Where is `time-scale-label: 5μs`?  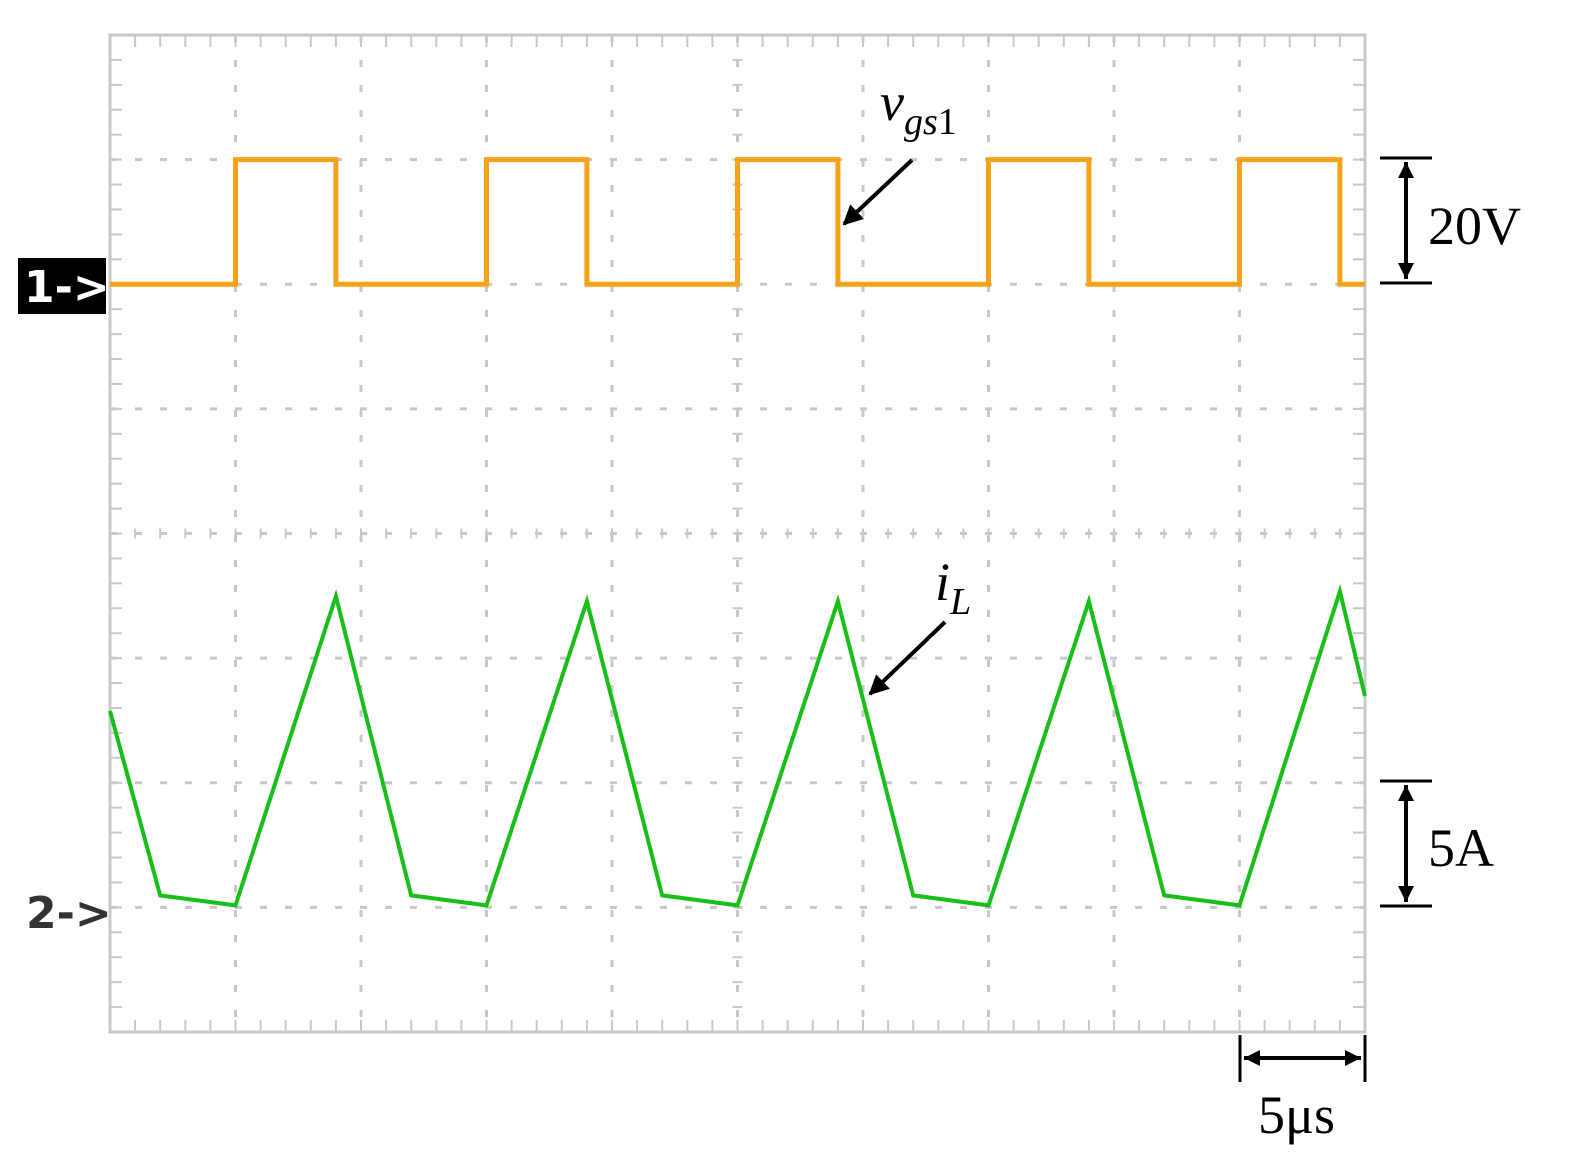 time-scale-label: 5μs is located at coordinates (1296, 1115).